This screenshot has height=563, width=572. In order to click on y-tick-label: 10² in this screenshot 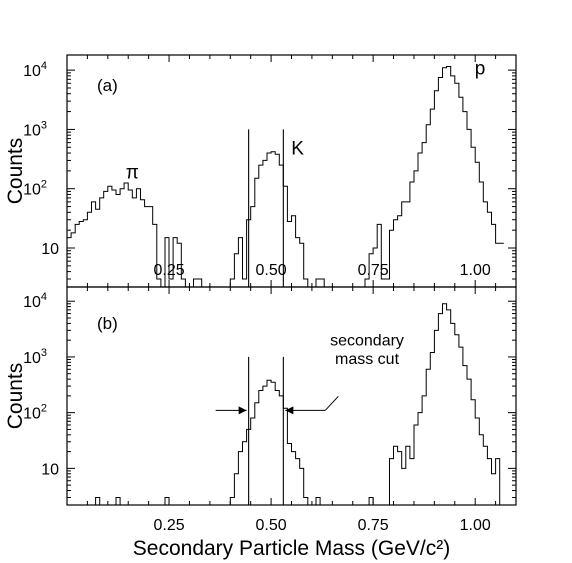, I will do `click(35, 413)`.